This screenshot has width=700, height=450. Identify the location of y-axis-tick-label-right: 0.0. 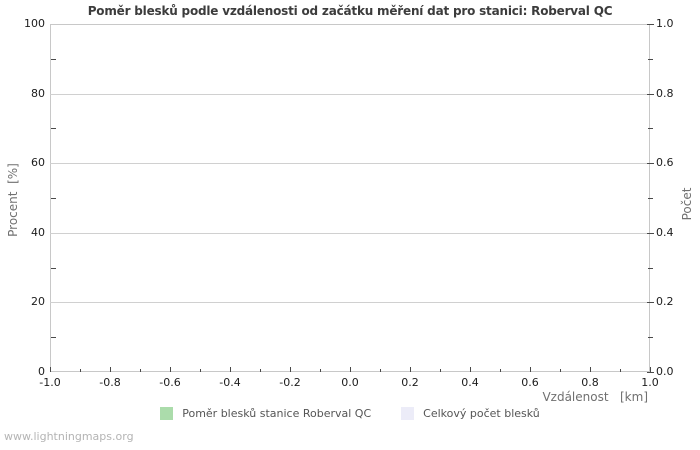
(665, 371).